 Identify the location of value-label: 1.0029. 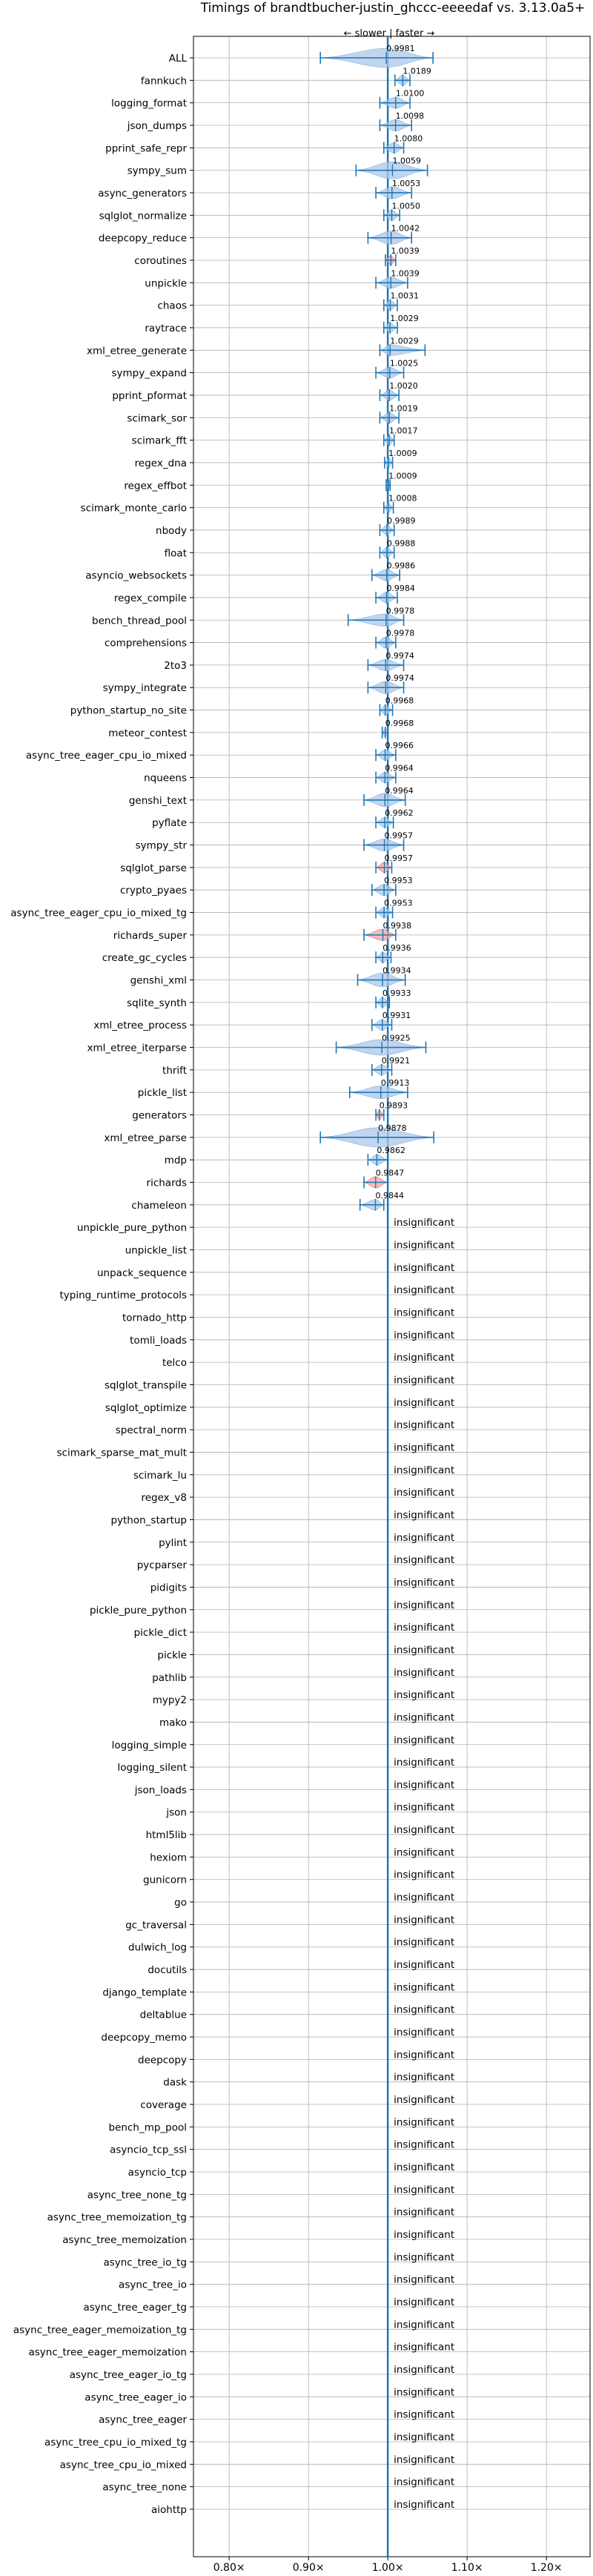
(405, 341).